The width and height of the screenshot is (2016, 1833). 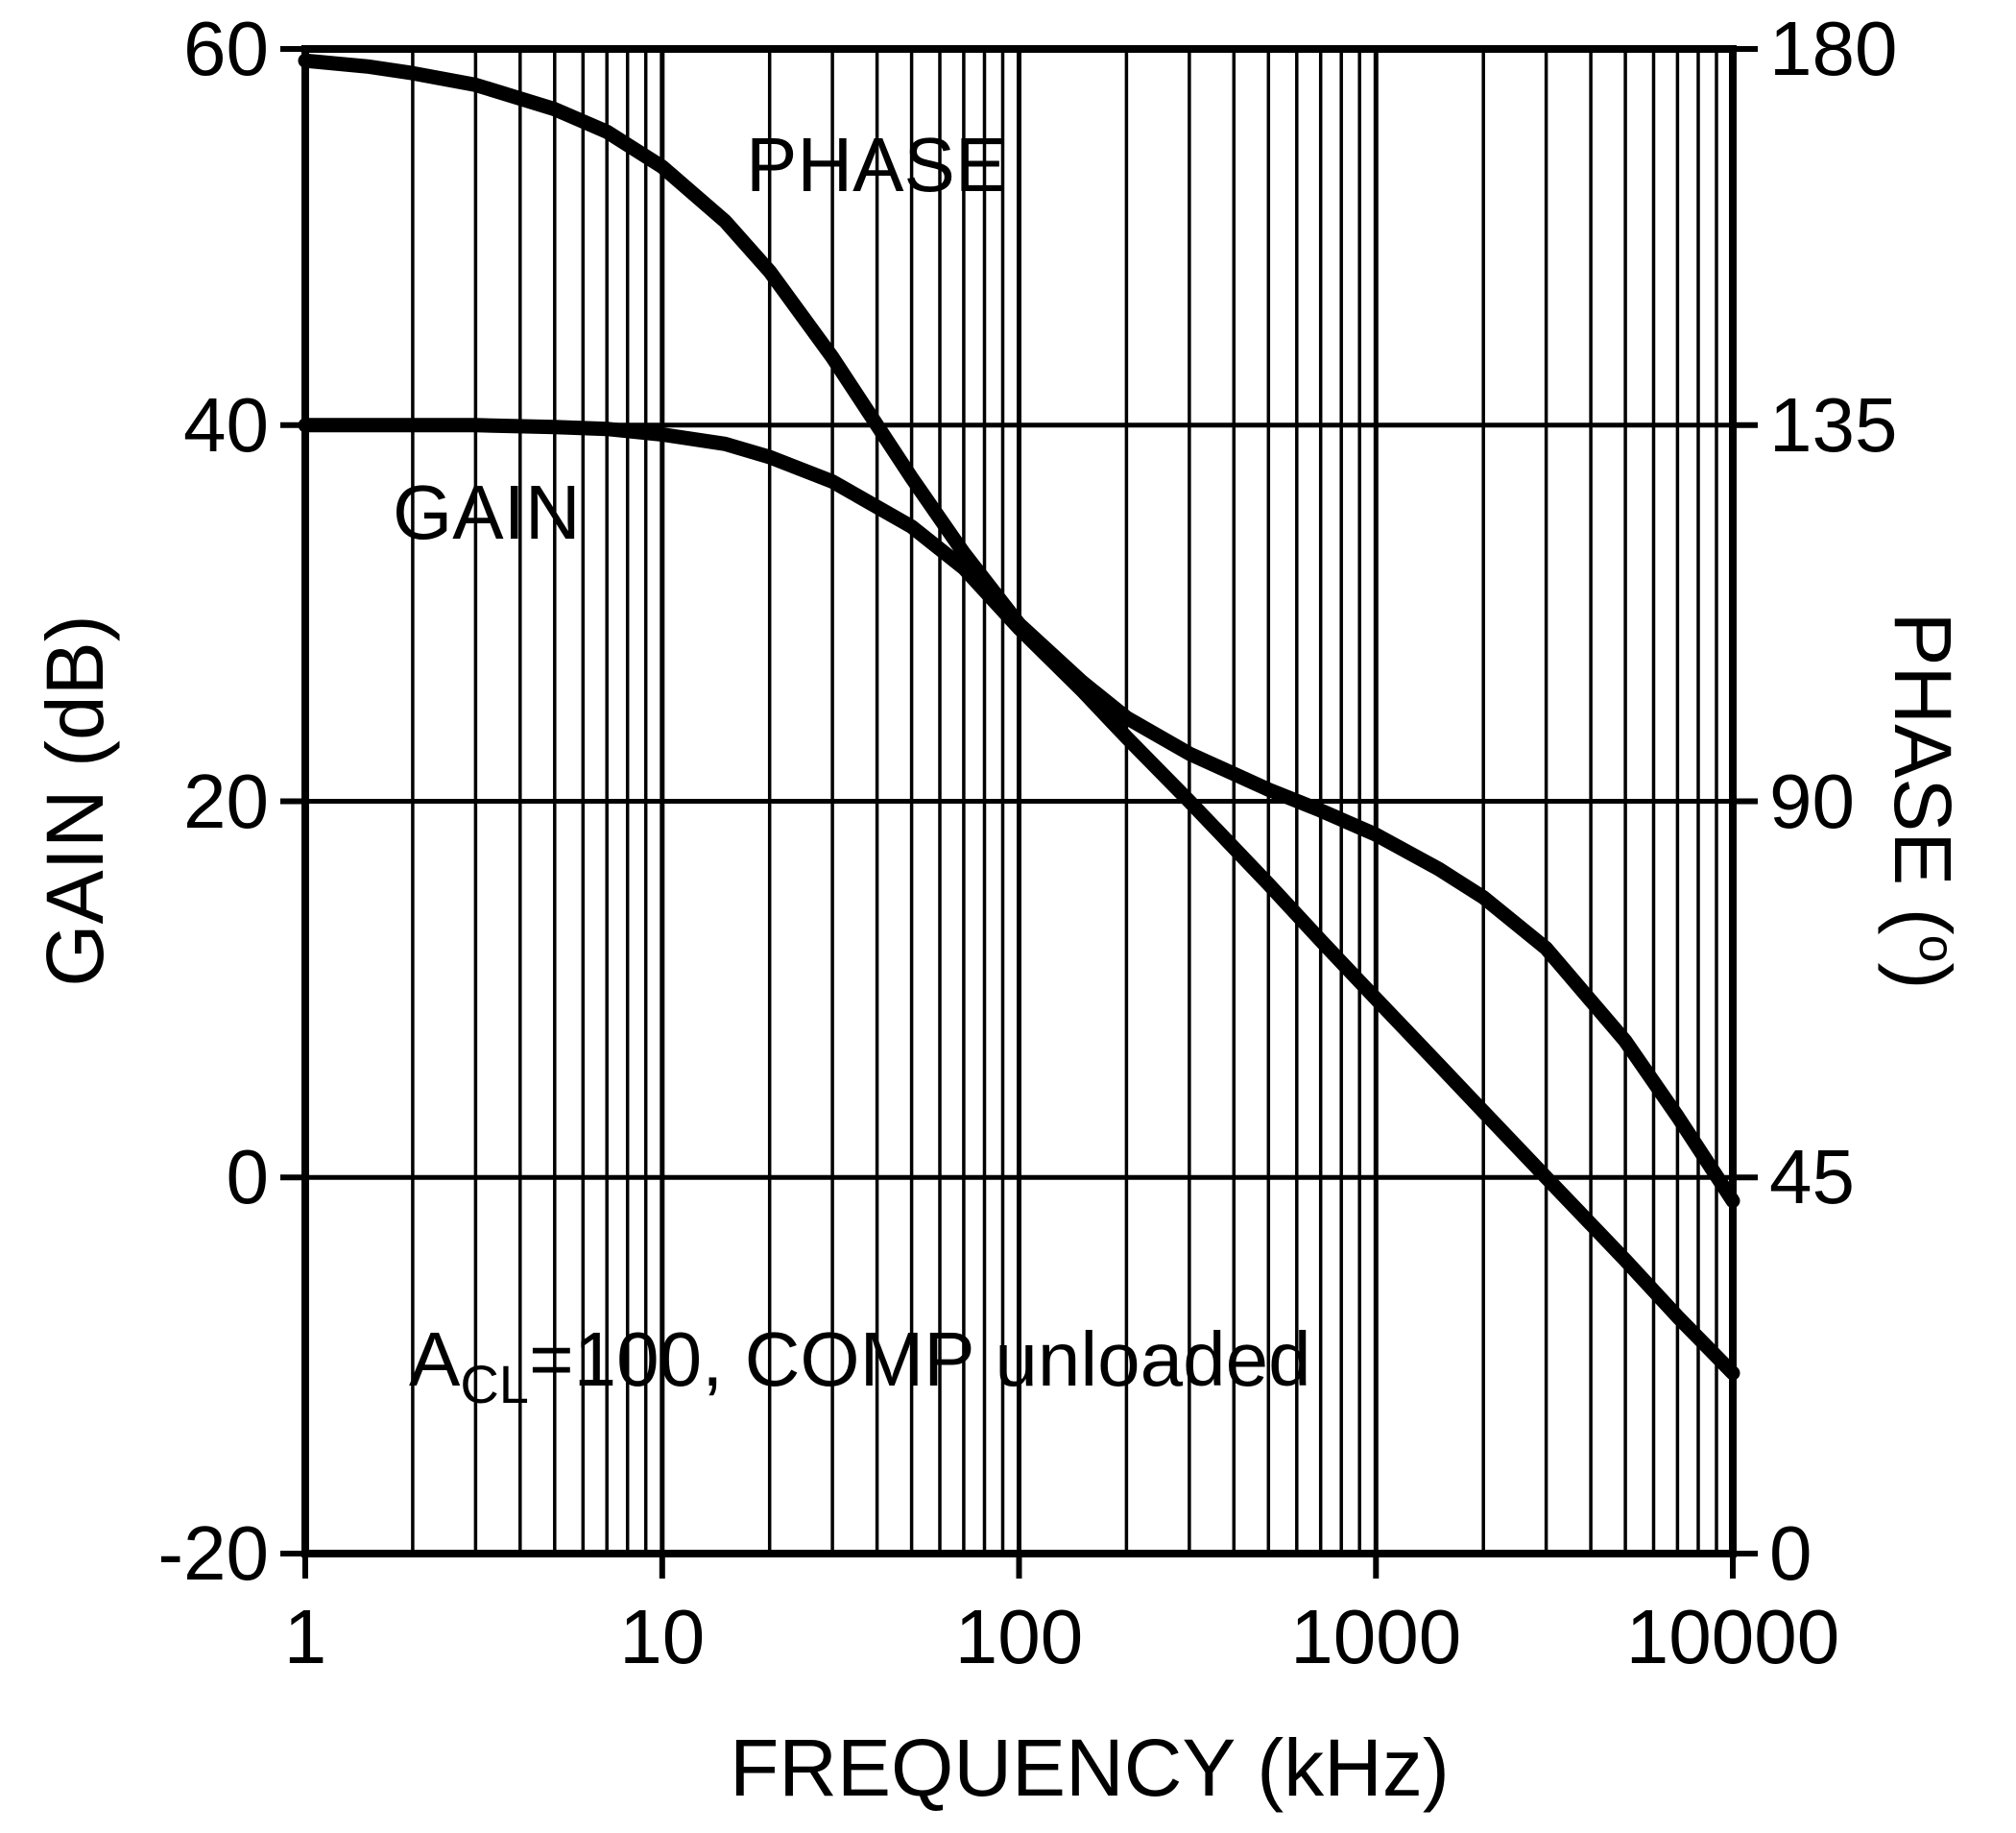 I want to click on y-right-tick-label: 90, so click(x=1812, y=801).